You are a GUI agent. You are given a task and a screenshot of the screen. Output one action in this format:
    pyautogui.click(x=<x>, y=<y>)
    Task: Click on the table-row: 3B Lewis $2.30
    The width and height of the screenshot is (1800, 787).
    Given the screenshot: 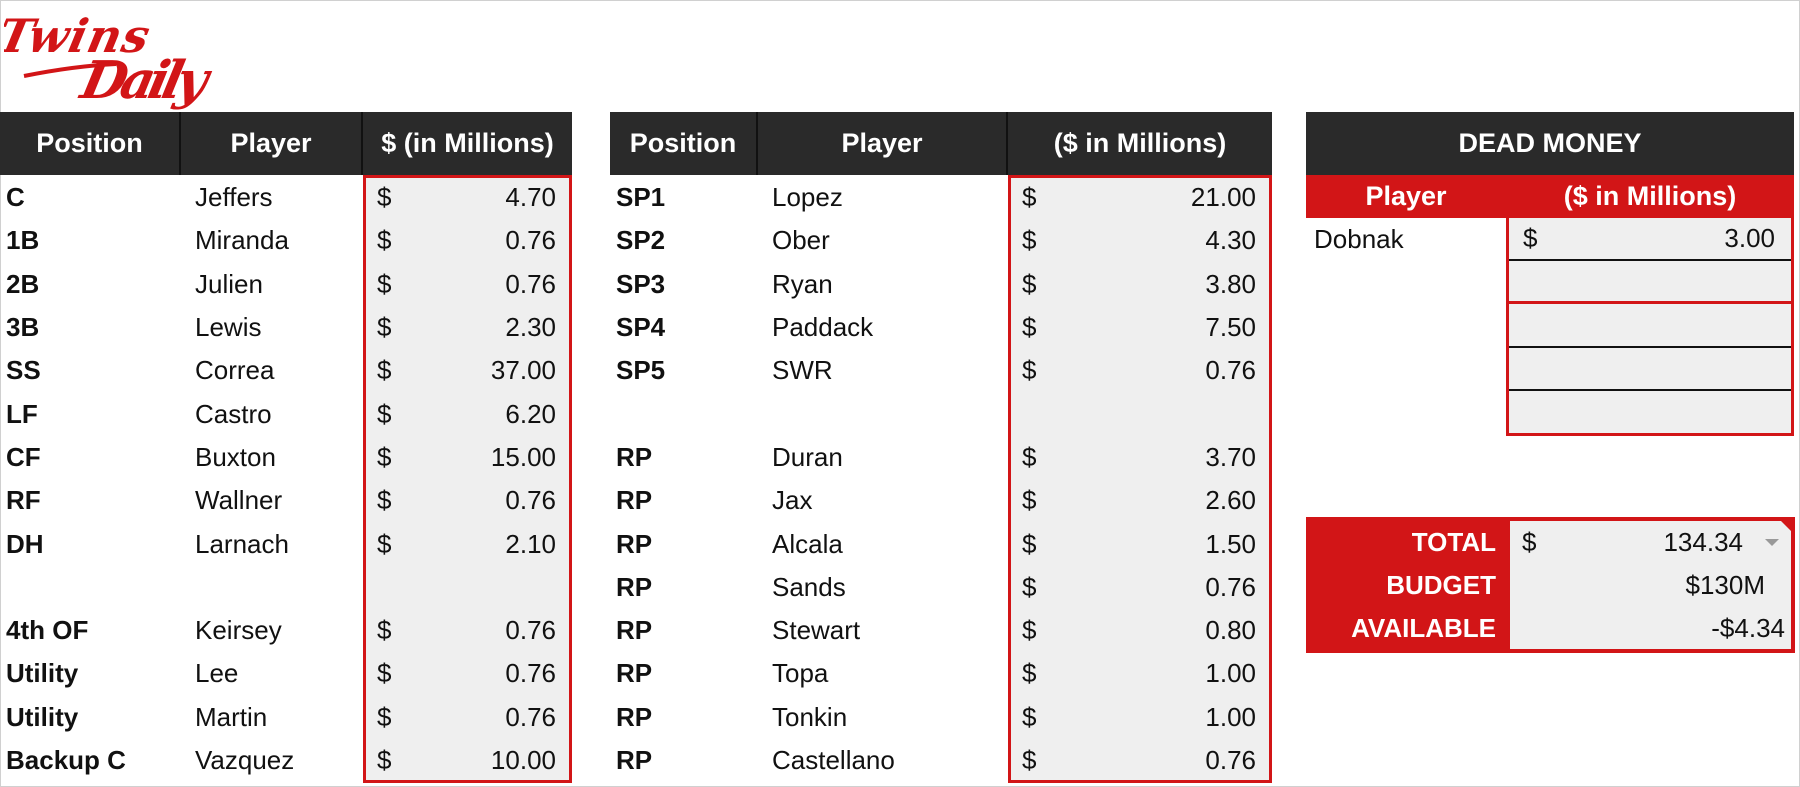 What is the action you would take?
    pyautogui.click(x=286, y=327)
    